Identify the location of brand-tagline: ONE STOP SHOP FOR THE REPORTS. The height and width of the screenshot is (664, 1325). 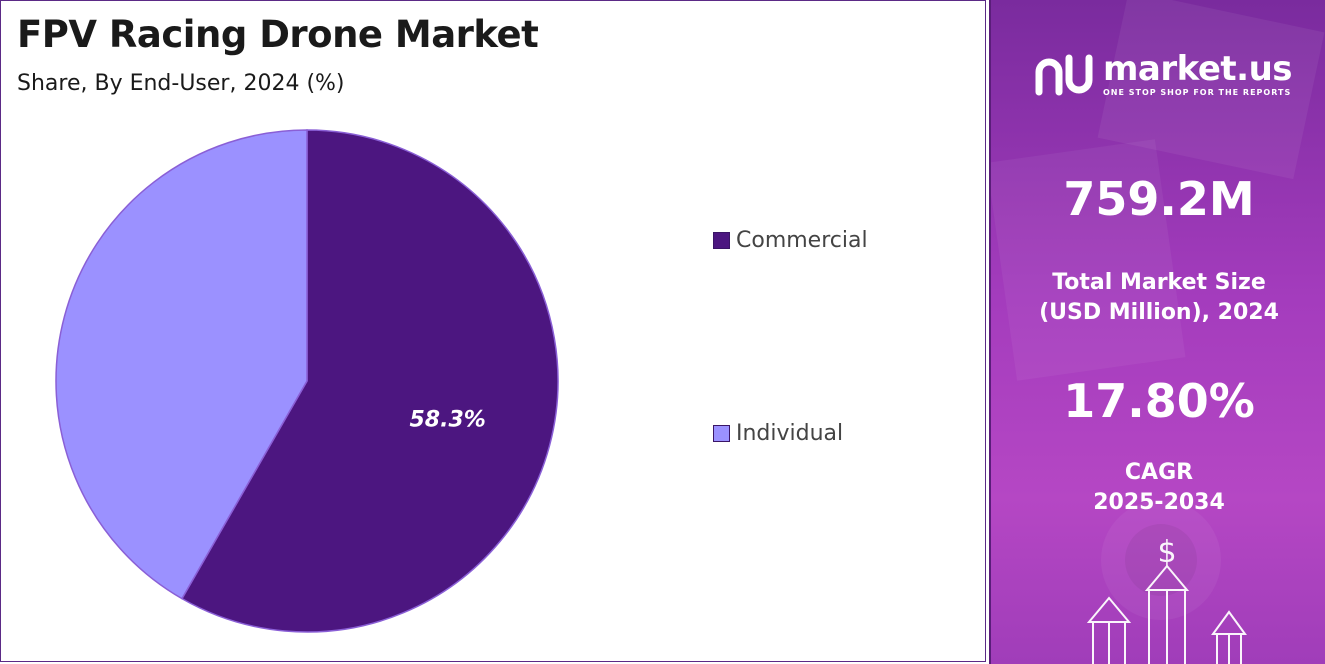
(1197, 92).